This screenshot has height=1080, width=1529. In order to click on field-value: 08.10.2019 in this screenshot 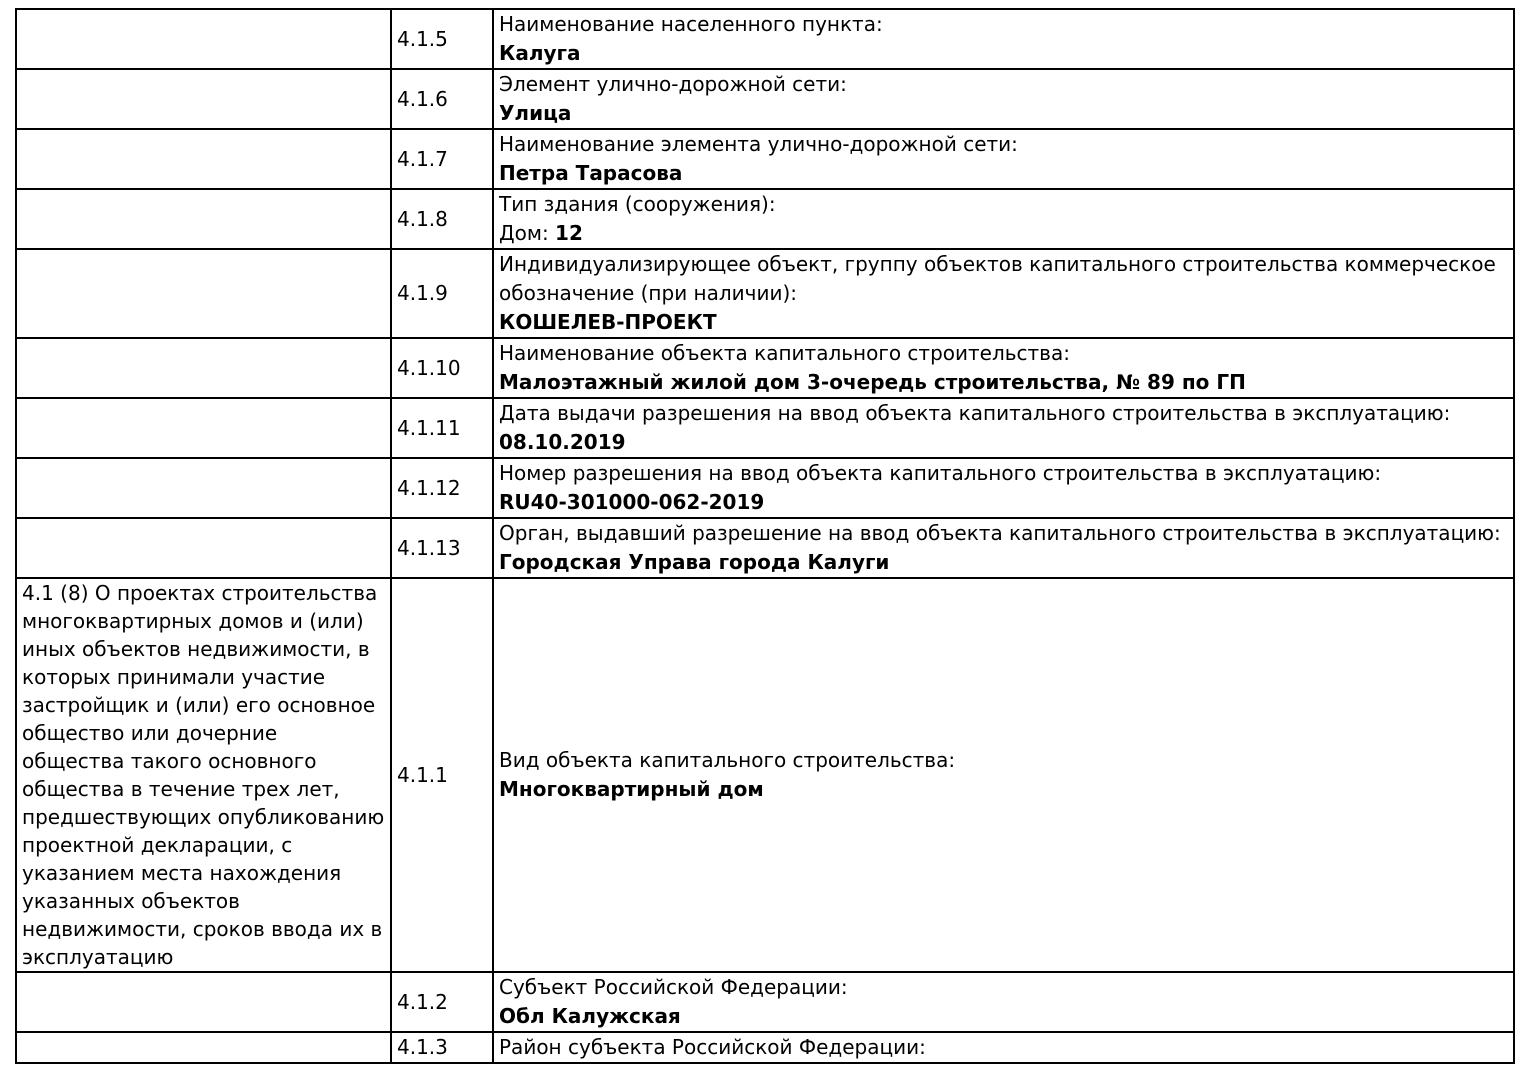, I will do `click(1003, 442)`.